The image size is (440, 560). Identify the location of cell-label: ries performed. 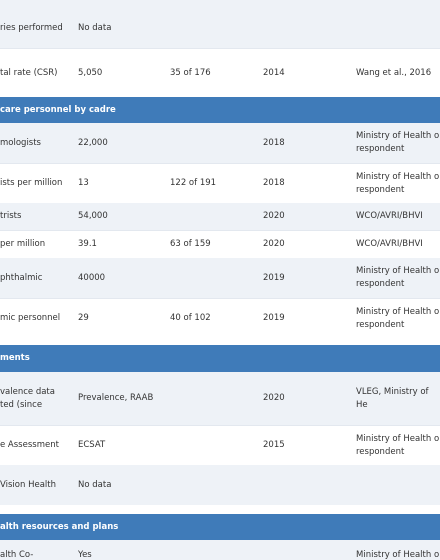
(31, 27).